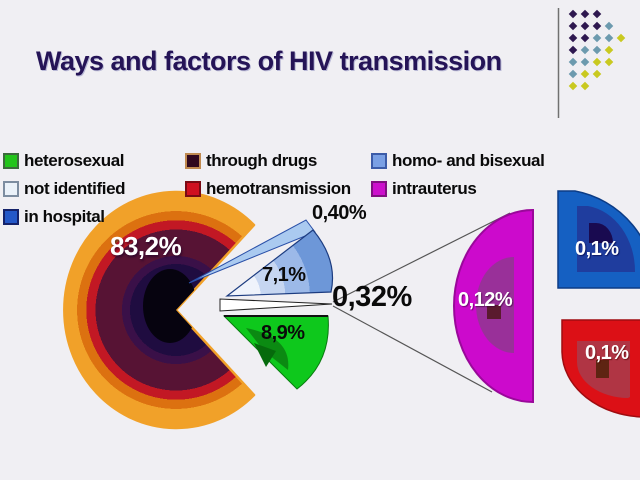  Describe the element at coordinates (372, 297) in the screenshot. I see `label-callout-total-pct: 0,32%` at that location.